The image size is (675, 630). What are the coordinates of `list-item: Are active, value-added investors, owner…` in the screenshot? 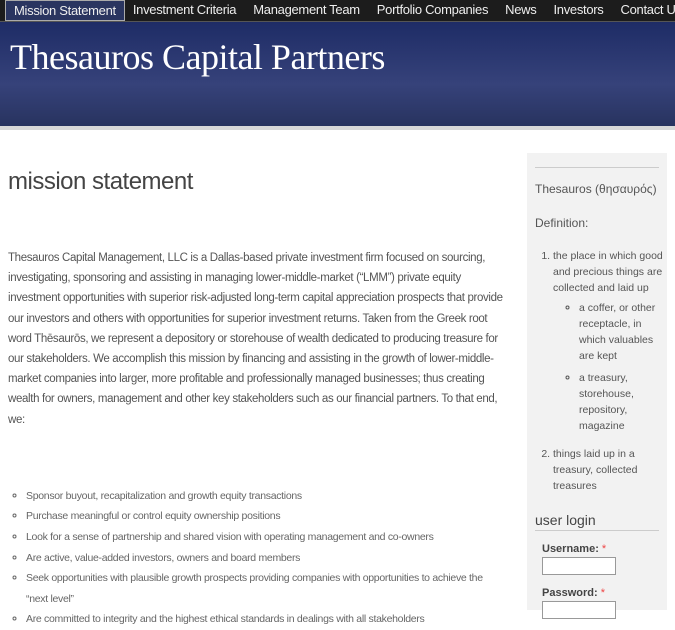 It's located at (264, 558).